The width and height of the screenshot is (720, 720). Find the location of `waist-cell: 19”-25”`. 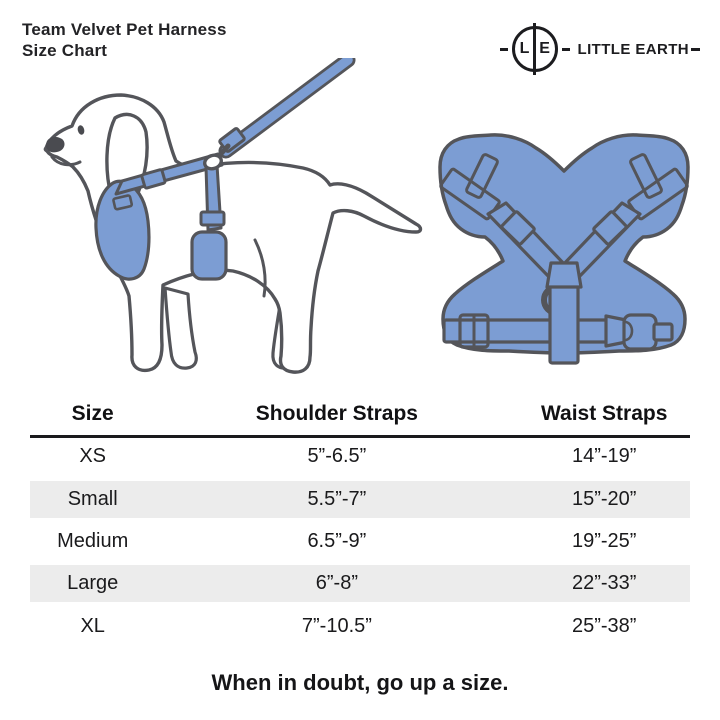

waist-cell: 19”-25” is located at coordinates (604, 540).